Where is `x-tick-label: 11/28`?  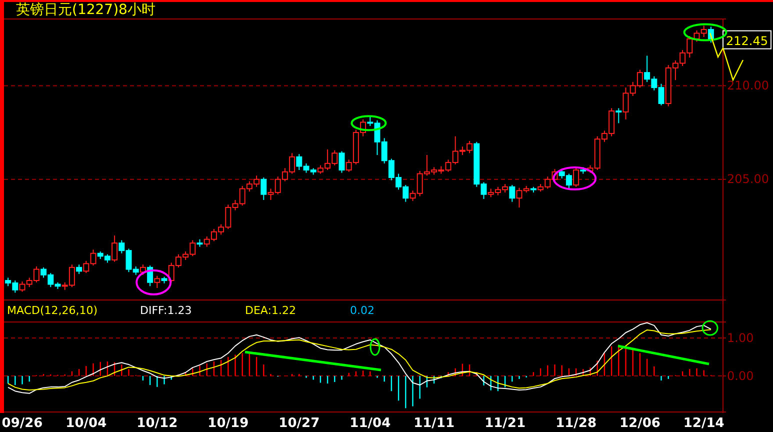
x-tick-label: 11/28 is located at coordinates (576, 423).